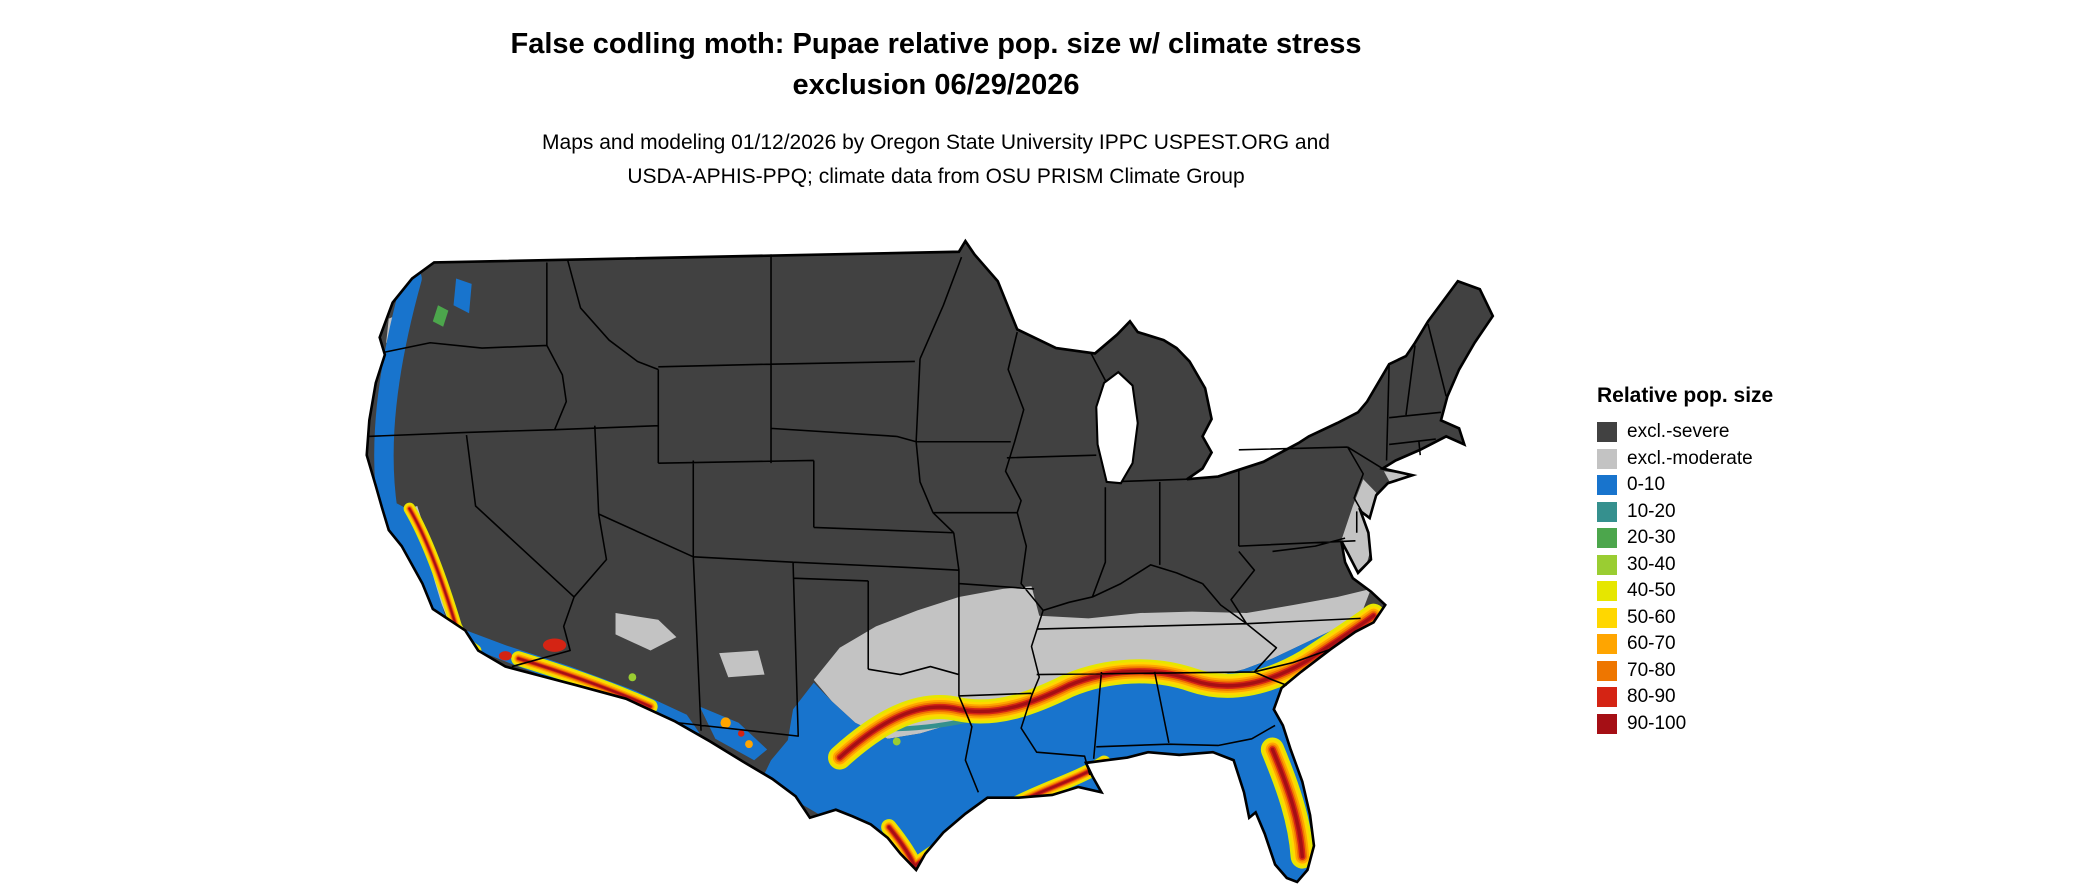  What do you see at coordinates (1651, 537) in the screenshot?
I see `legend-label: 20-30` at bounding box center [1651, 537].